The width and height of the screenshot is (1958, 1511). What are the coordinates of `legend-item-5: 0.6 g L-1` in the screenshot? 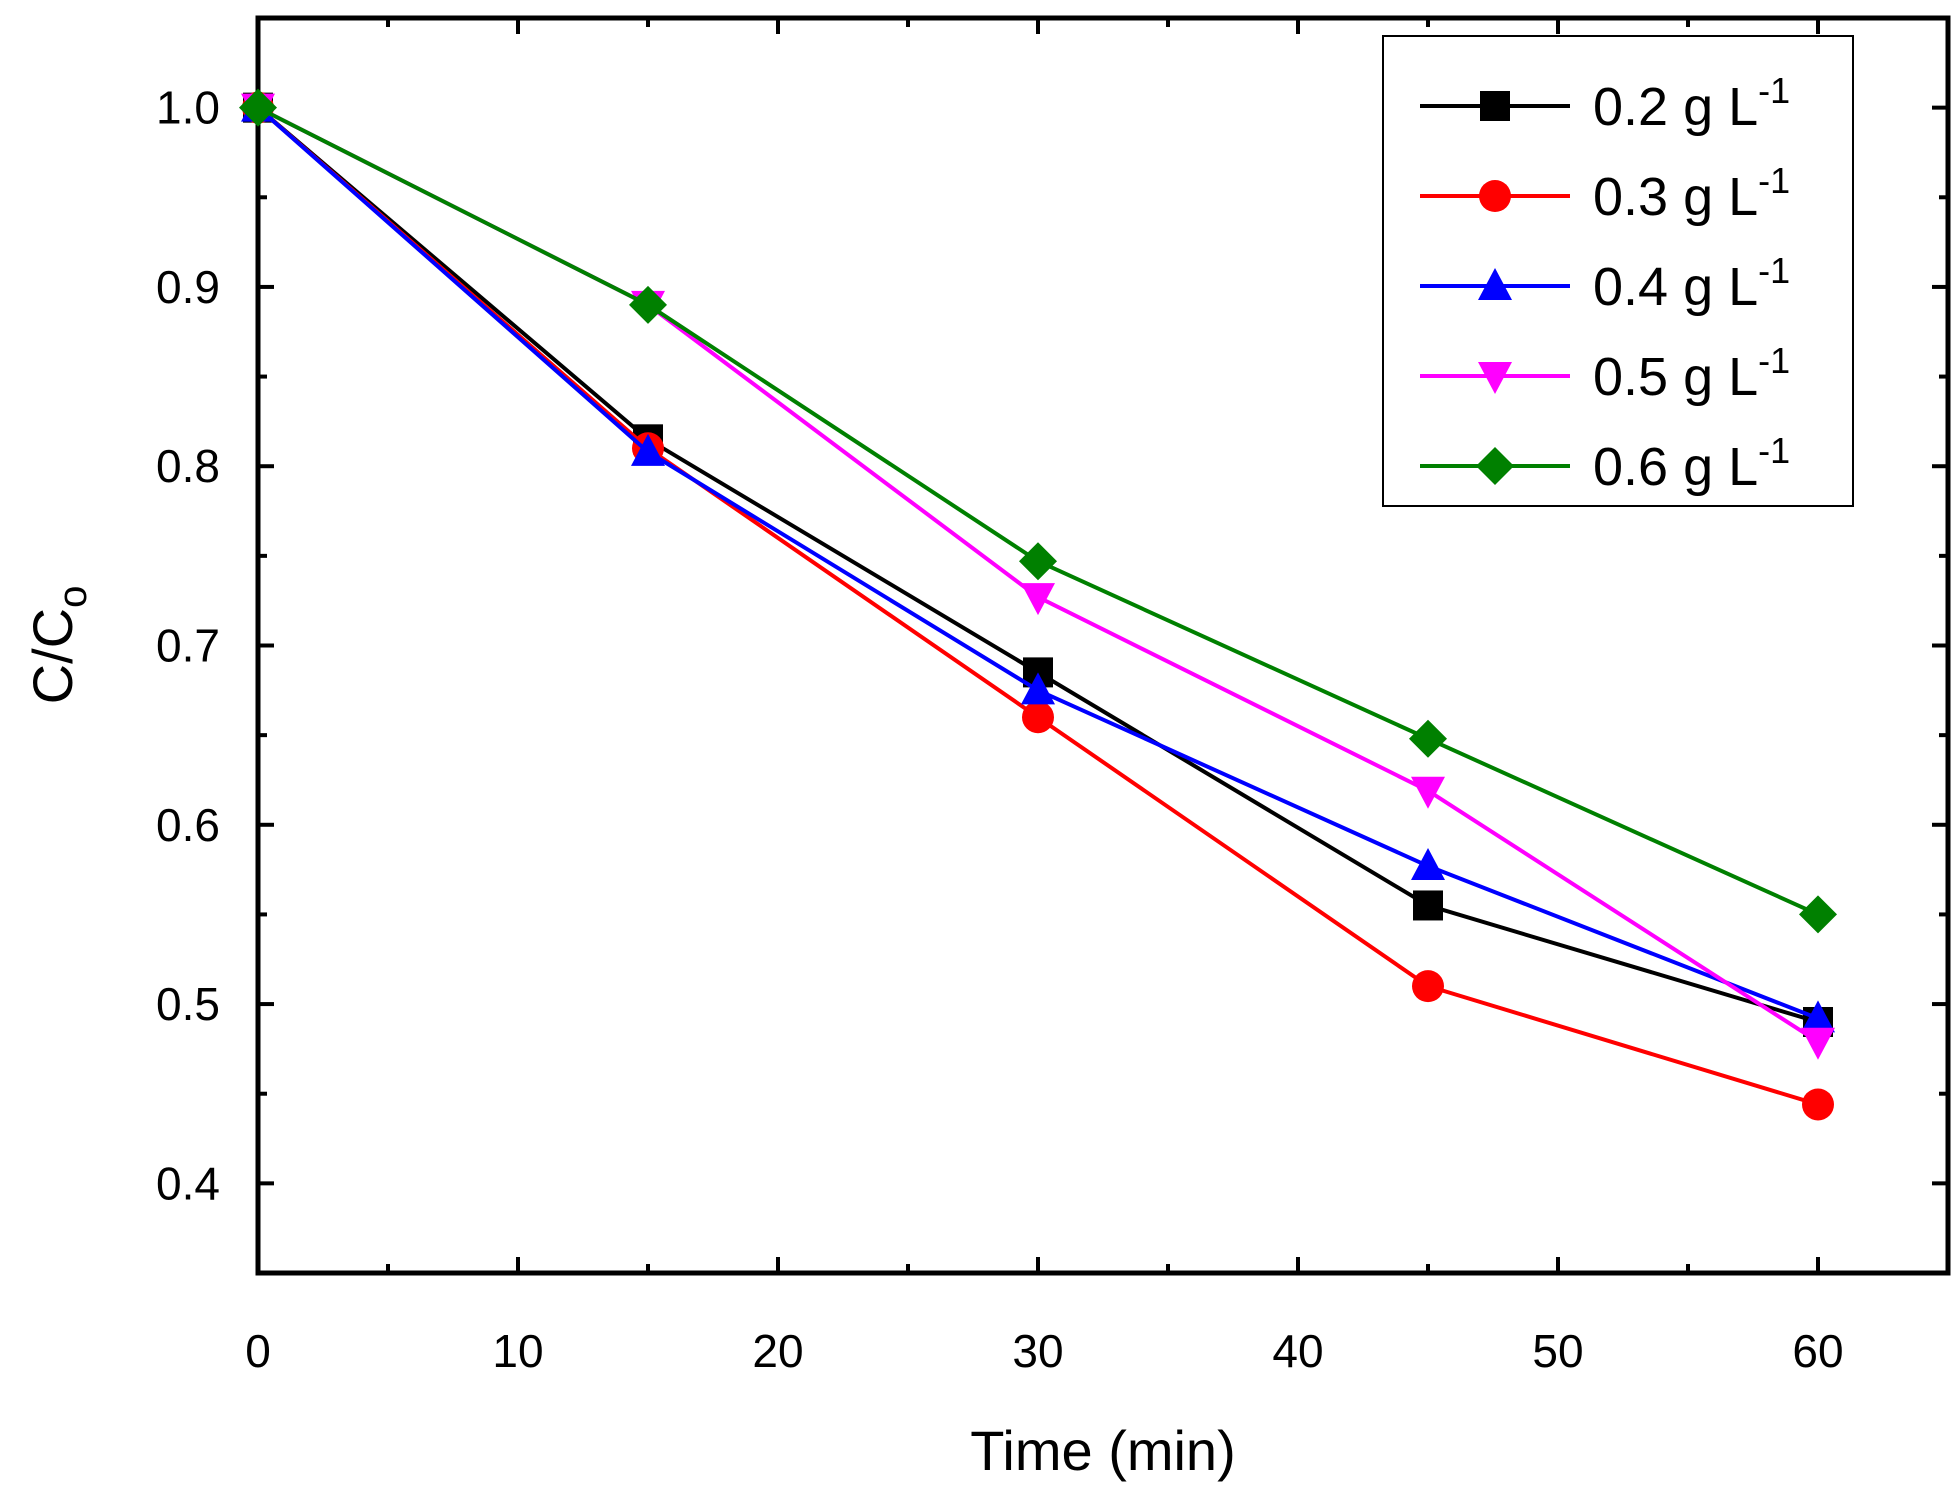 It's located at (1605, 463).